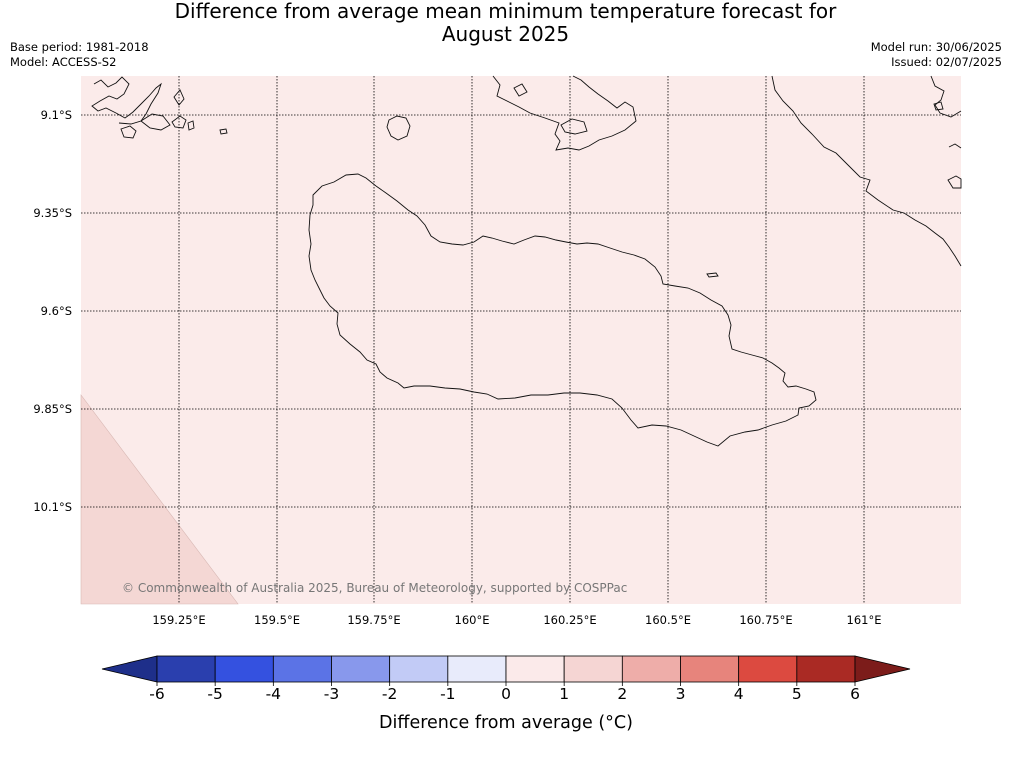 The height and width of the screenshot is (758, 1011). What do you see at coordinates (505, 34) in the screenshot?
I see `title-line-2: August 2025` at bounding box center [505, 34].